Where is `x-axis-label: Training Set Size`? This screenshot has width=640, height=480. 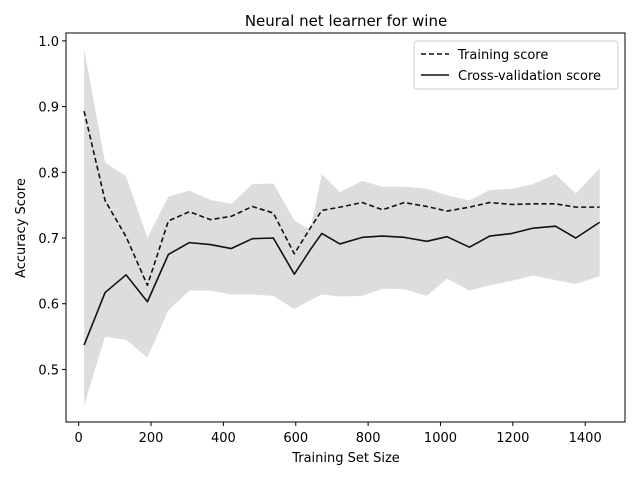
x-axis-label: Training Set Size is located at coordinates (345, 458).